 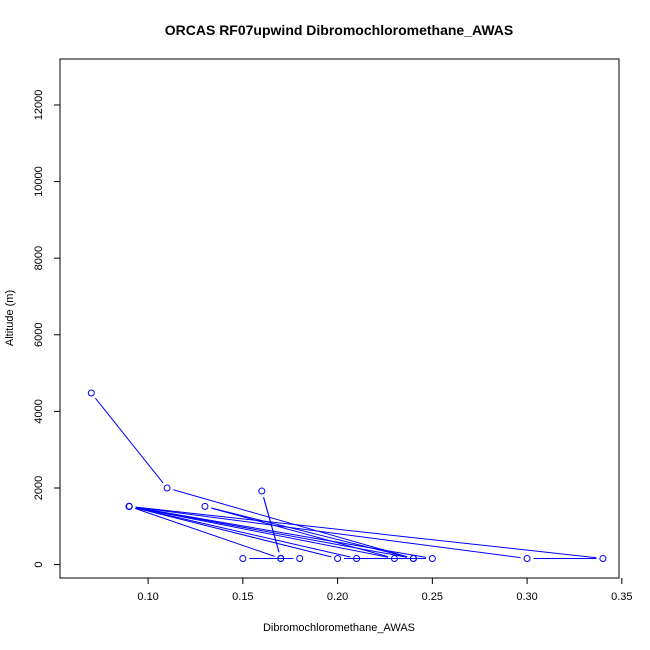 I want to click on y-axis-label: Altitude (m), so click(x=10, y=318).